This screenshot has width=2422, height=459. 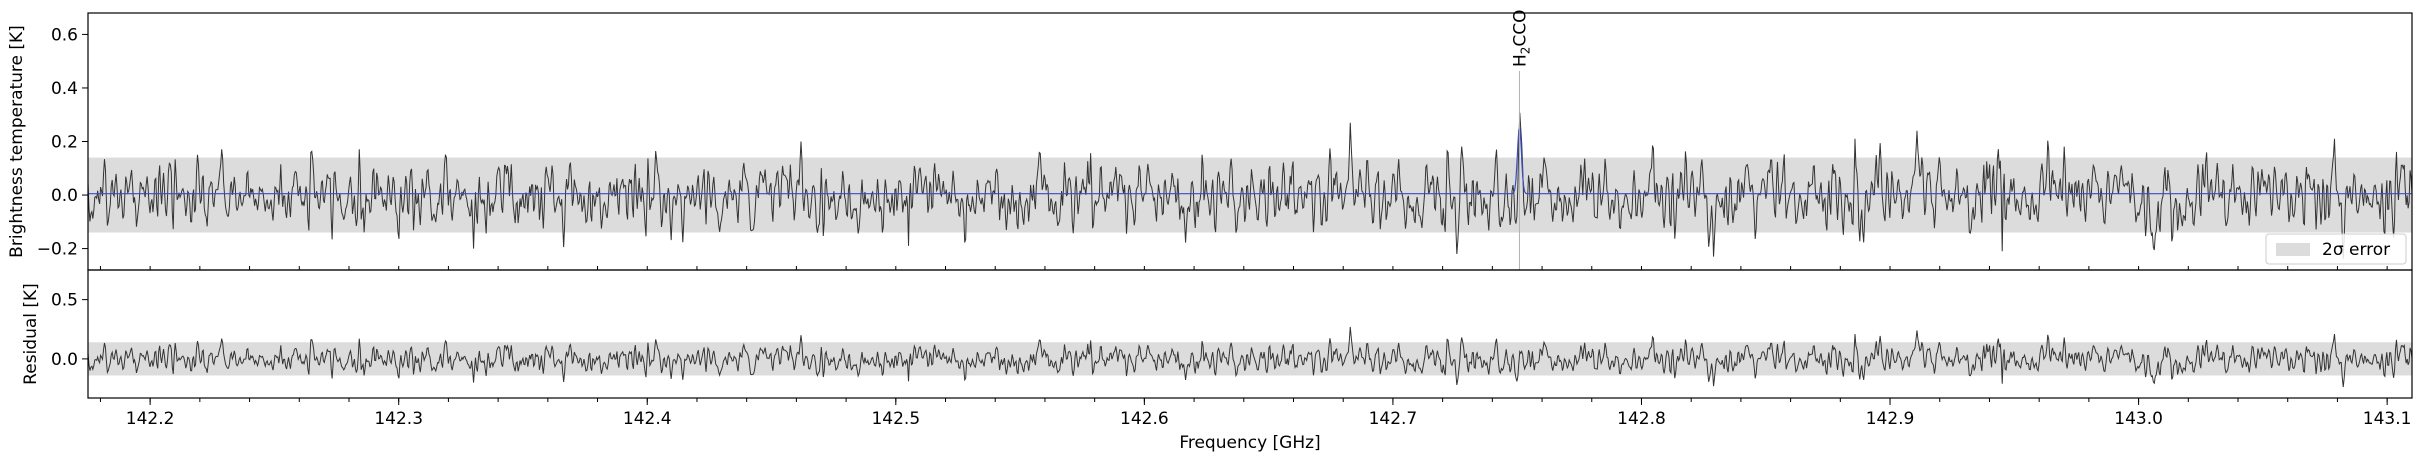 I want to click on x-tick-label: 142.2, so click(x=150, y=419).